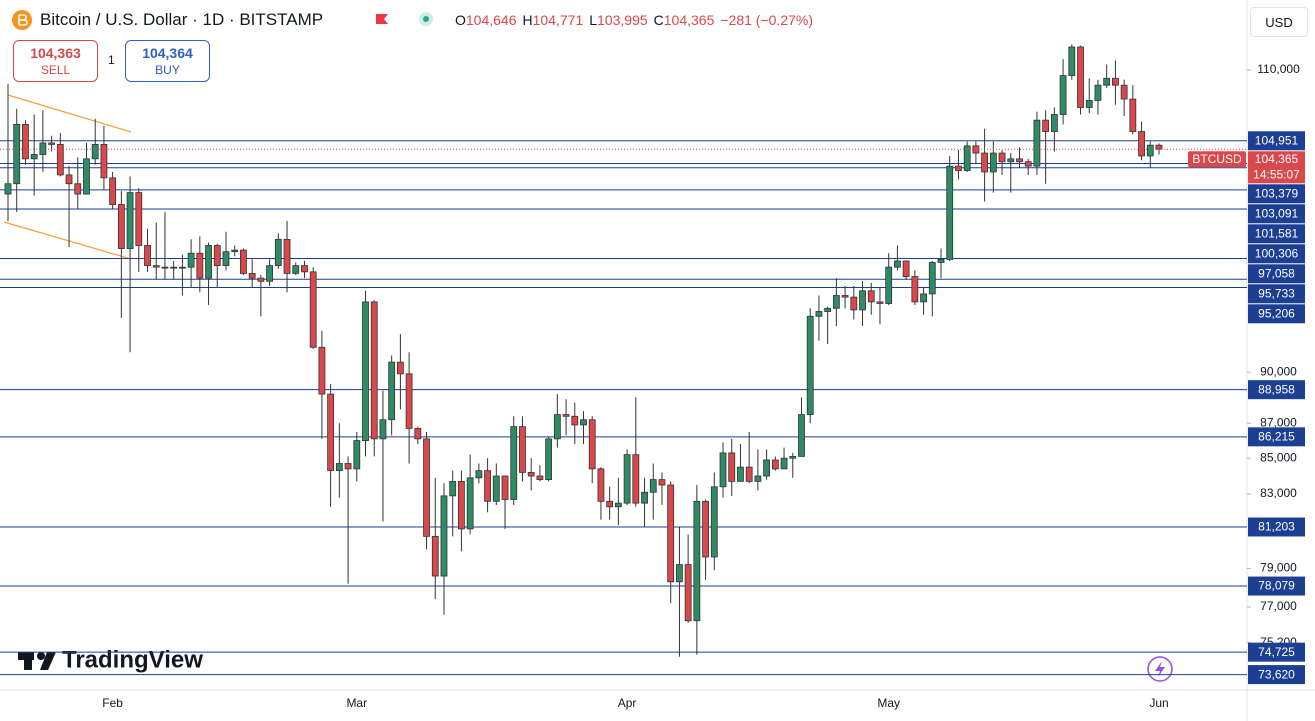  What do you see at coordinates (55, 53) in the screenshot?
I see `sell-price: 104,363` at bounding box center [55, 53].